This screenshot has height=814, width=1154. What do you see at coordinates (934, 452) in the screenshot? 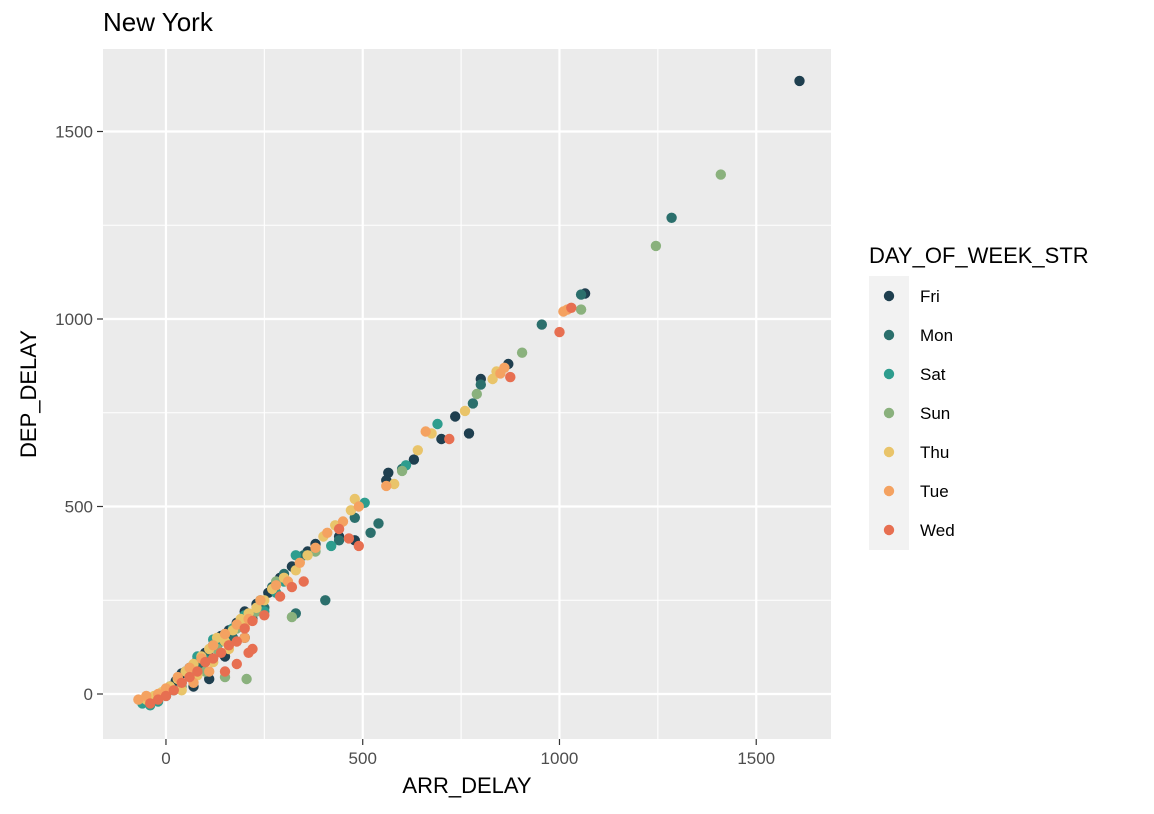
I see `legend-label: Thu` at bounding box center [934, 452].